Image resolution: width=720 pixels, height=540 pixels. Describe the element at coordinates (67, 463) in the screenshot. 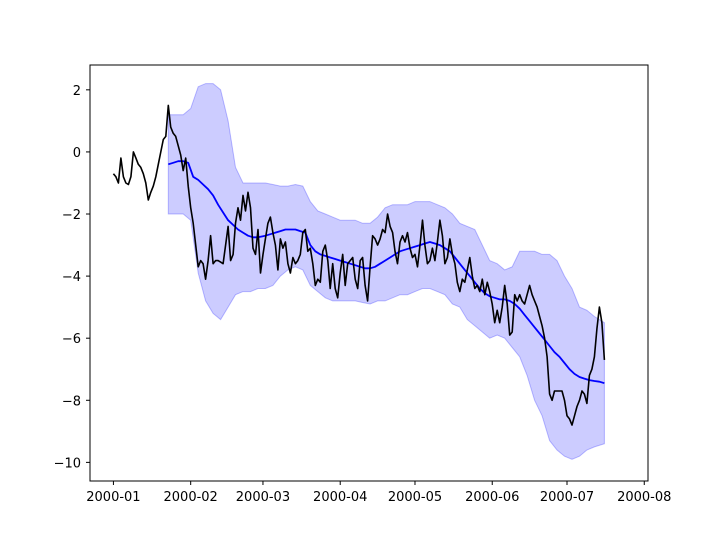

I see `y-tick-label: −10` at that location.